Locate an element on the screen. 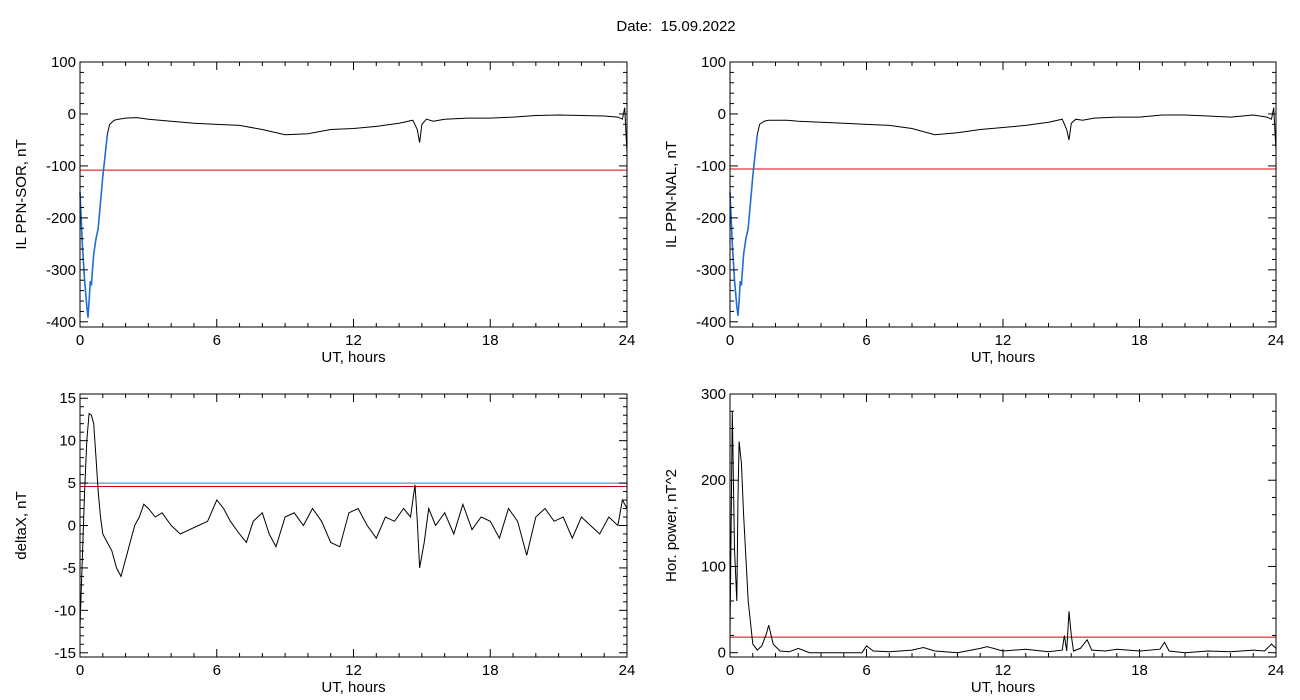 The height and width of the screenshot is (700, 1300). y-tick-label: -5 is located at coordinates (69, 568).